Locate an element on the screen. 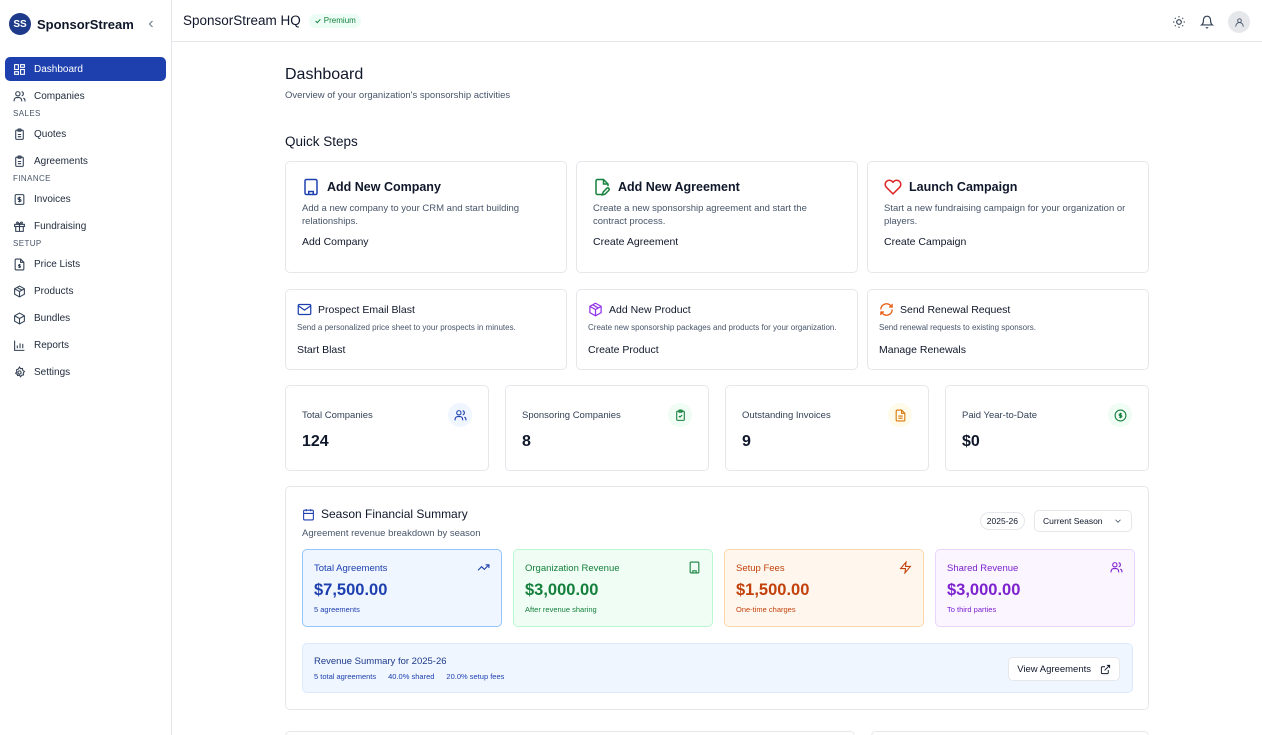 This screenshot has height=735, width=1262. fin-note: One-time charges is located at coordinates (766, 609).